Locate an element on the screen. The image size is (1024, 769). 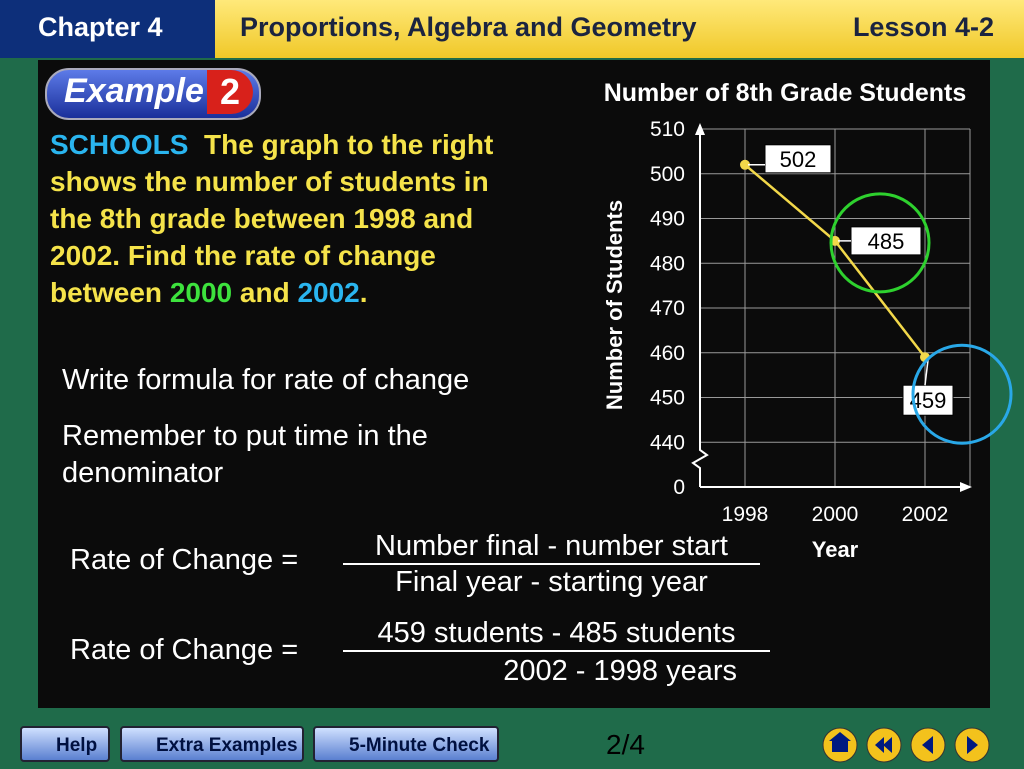
y-tick-label: 480 is located at coordinates (667, 263).